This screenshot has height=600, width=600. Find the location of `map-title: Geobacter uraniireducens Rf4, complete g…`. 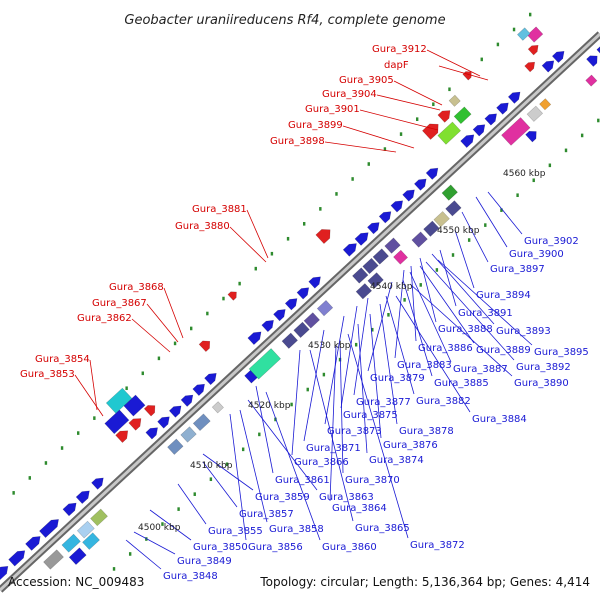

map-title: Geobacter uraniireducens Rf4, complete g… is located at coordinates (284, 20).